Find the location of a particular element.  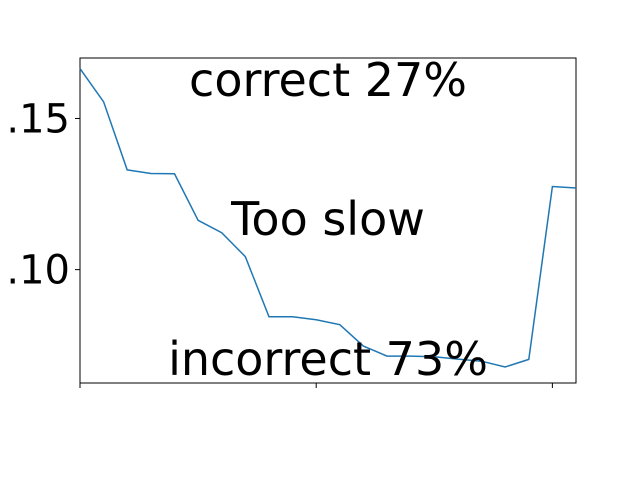

annotation-too-slow: Too slow is located at coordinates (327, 219).